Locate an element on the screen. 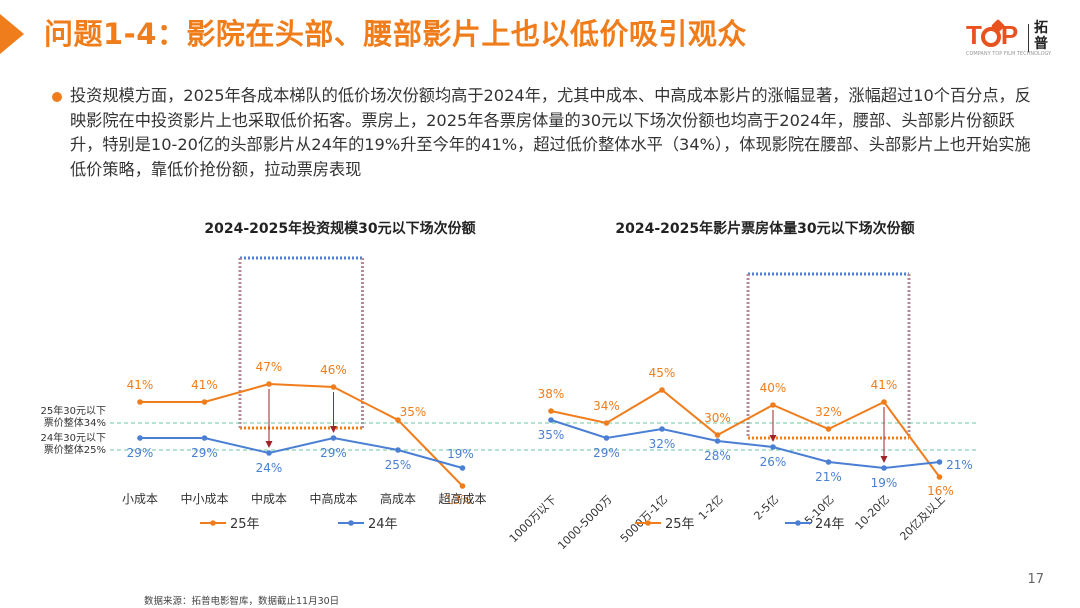 The height and width of the screenshot is (608, 1080). data-label: 26% is located at coordinates (773, 462).